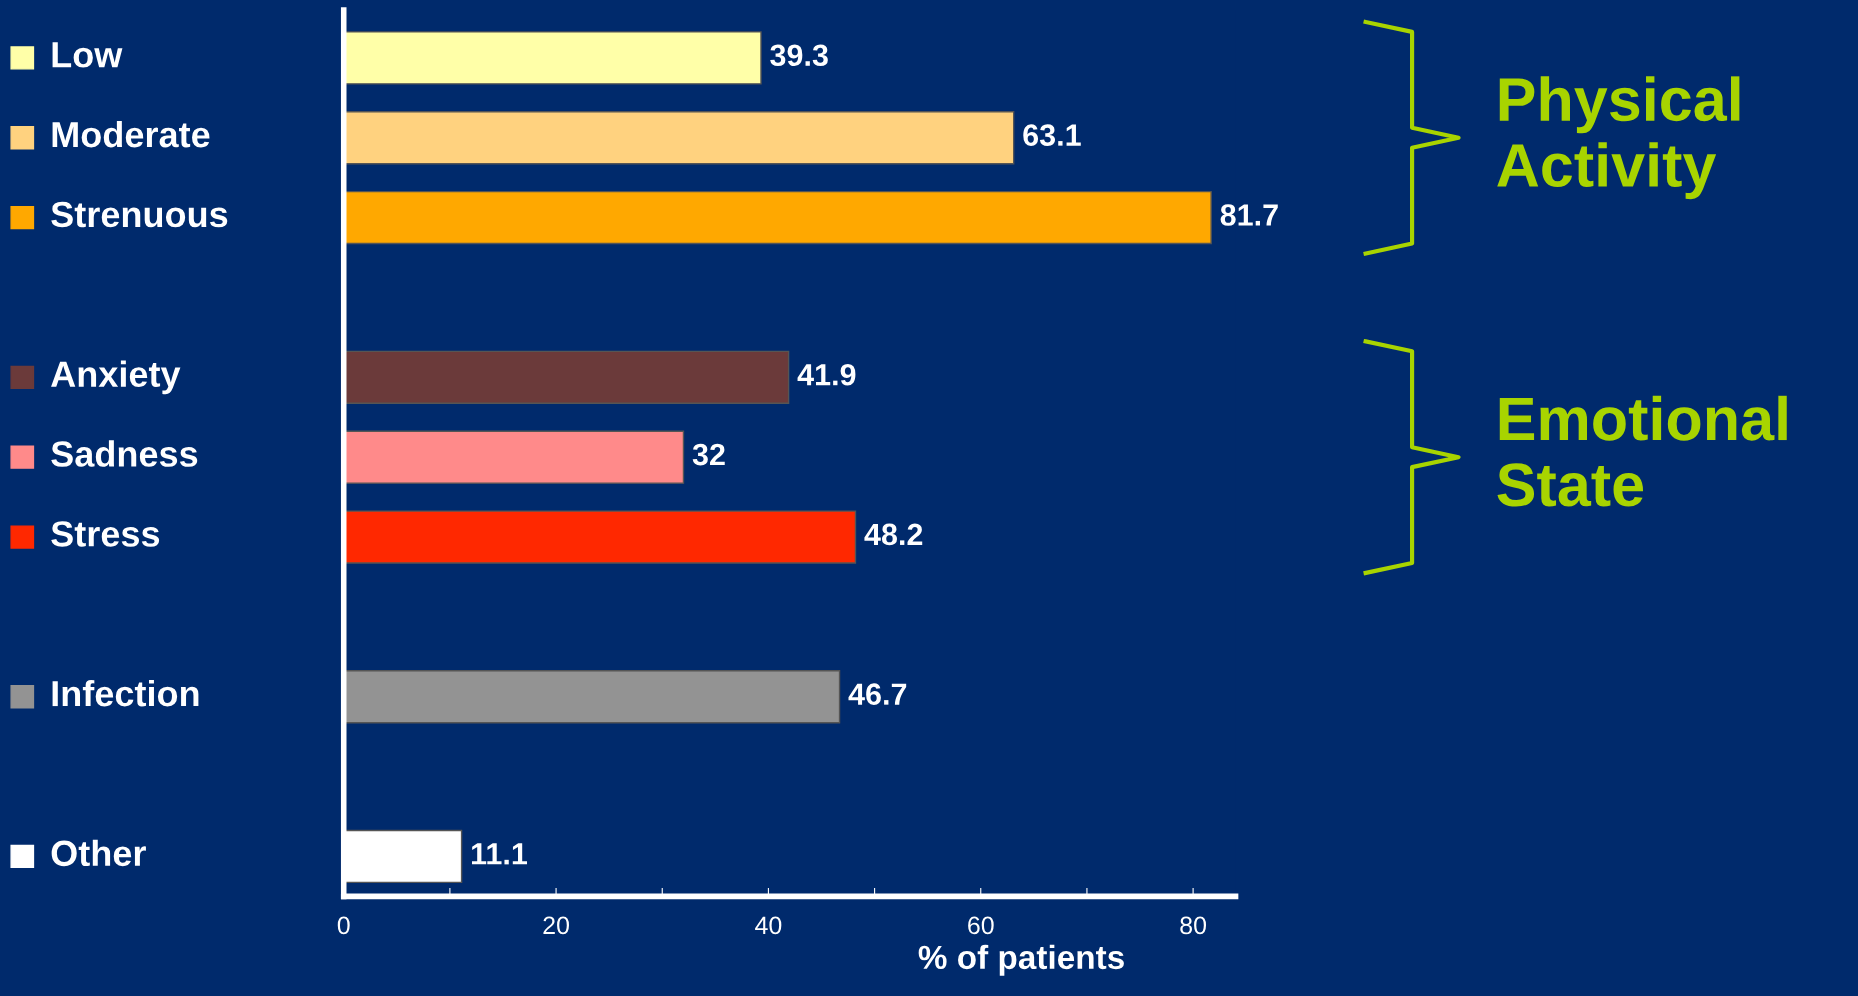 This screenshot has width=1858, height=996. I want to click on data-label: 39.3, so click(799, 55).